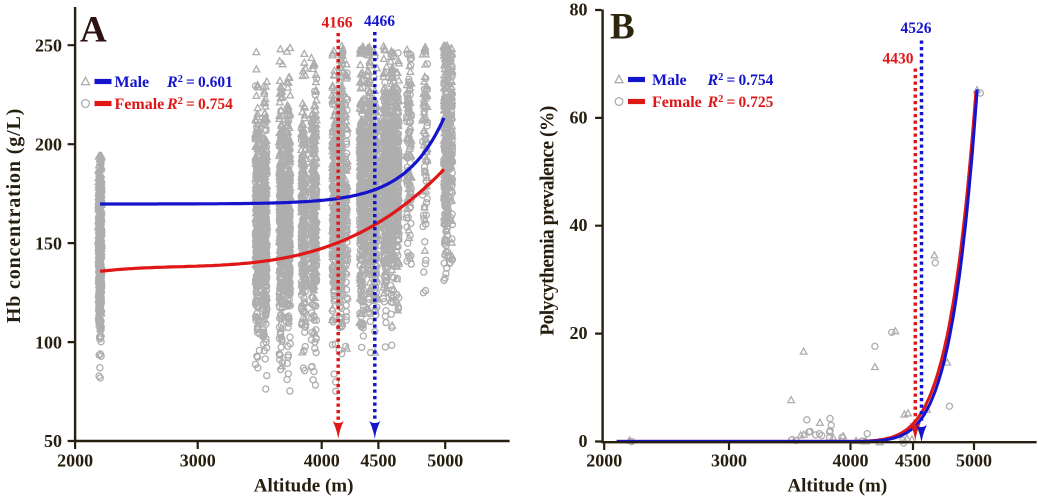 Image resolution: width=1038 pixels, height=500 pixels. What do you see at coordinates (740, 102) in the screenshot?
I see `svg-text: R2 = 0.725` at bounding box center [740, 102].